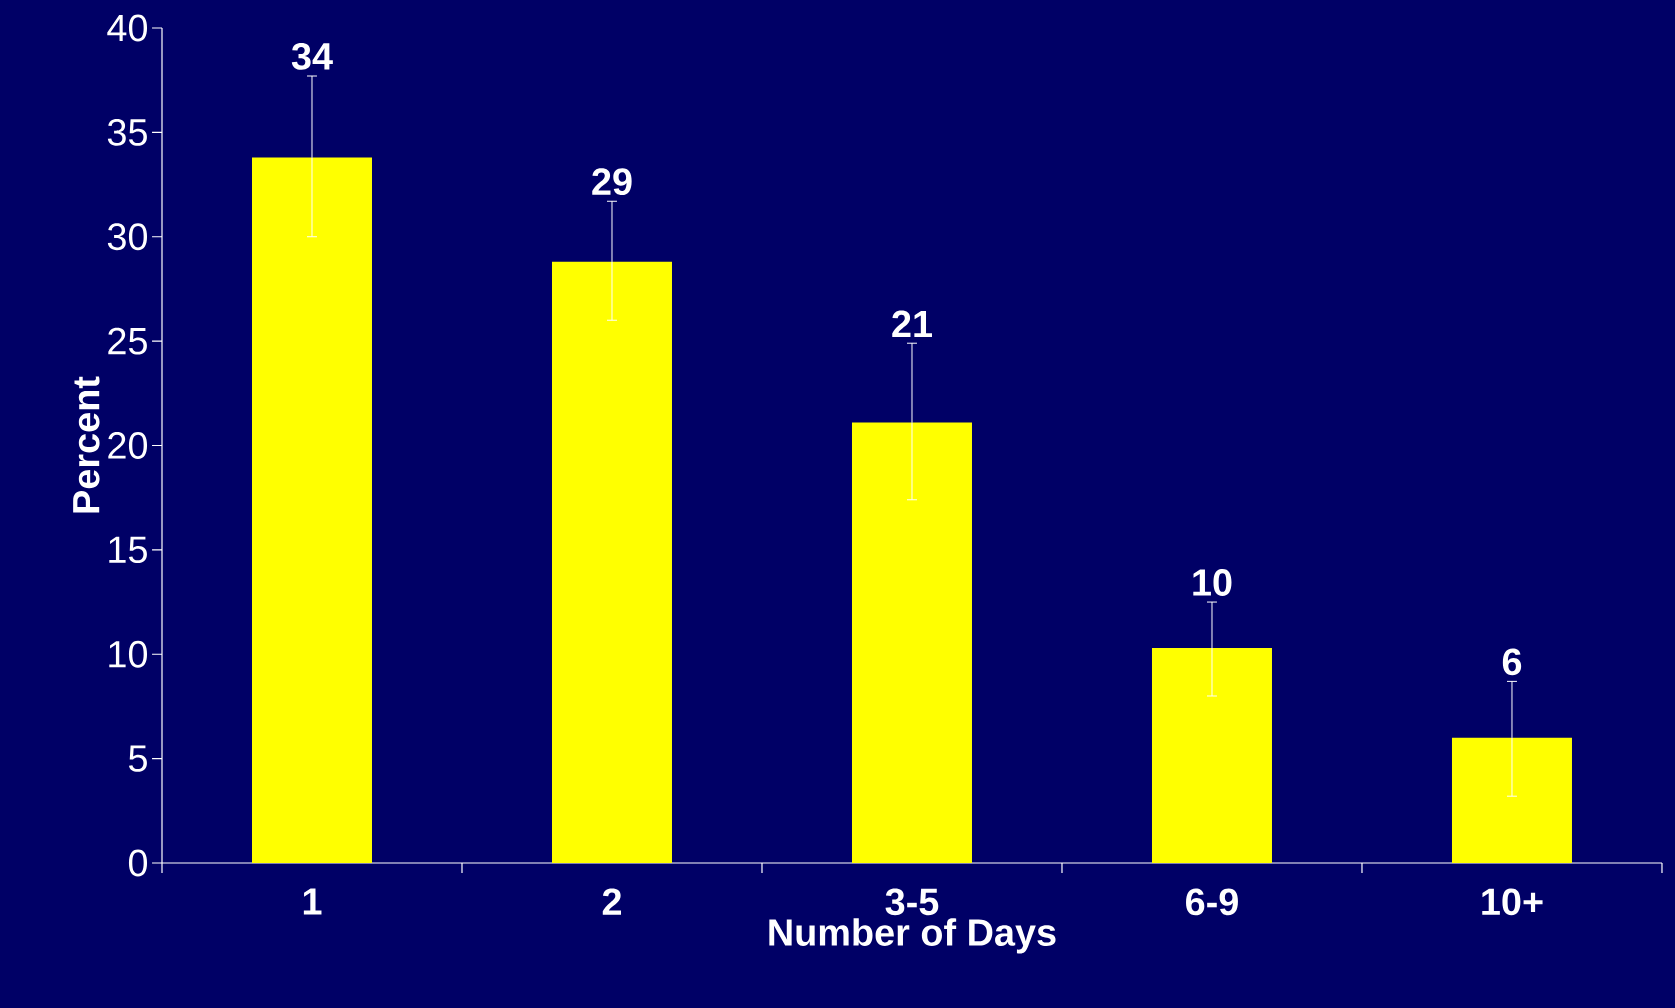 This screenshot has height=1008, width=1675. What do you see at coordinates (137, 758) in the screenshot?
I see `y-tick-label: 5` at bounding box center [137, 758].